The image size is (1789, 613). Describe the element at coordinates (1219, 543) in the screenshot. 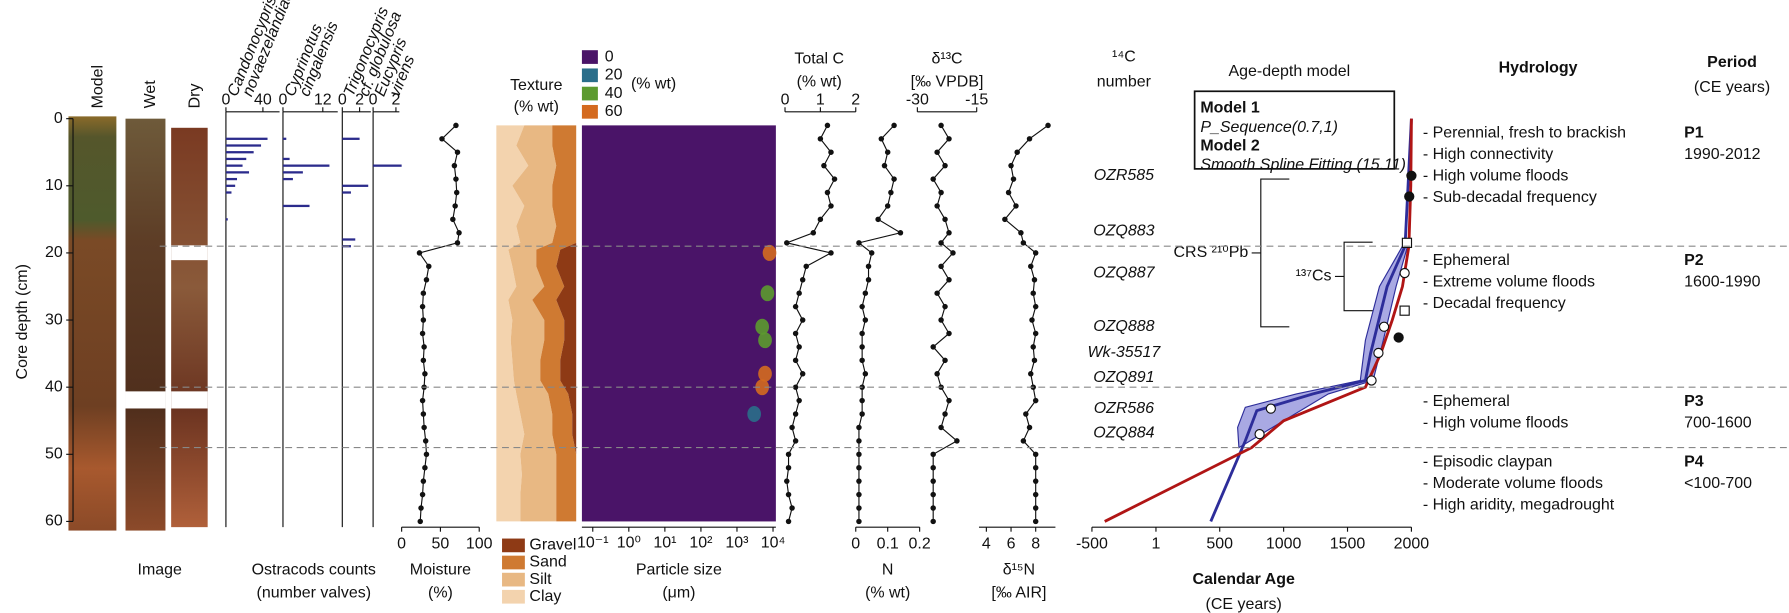

I see `x-tick-label: 500` at that location.